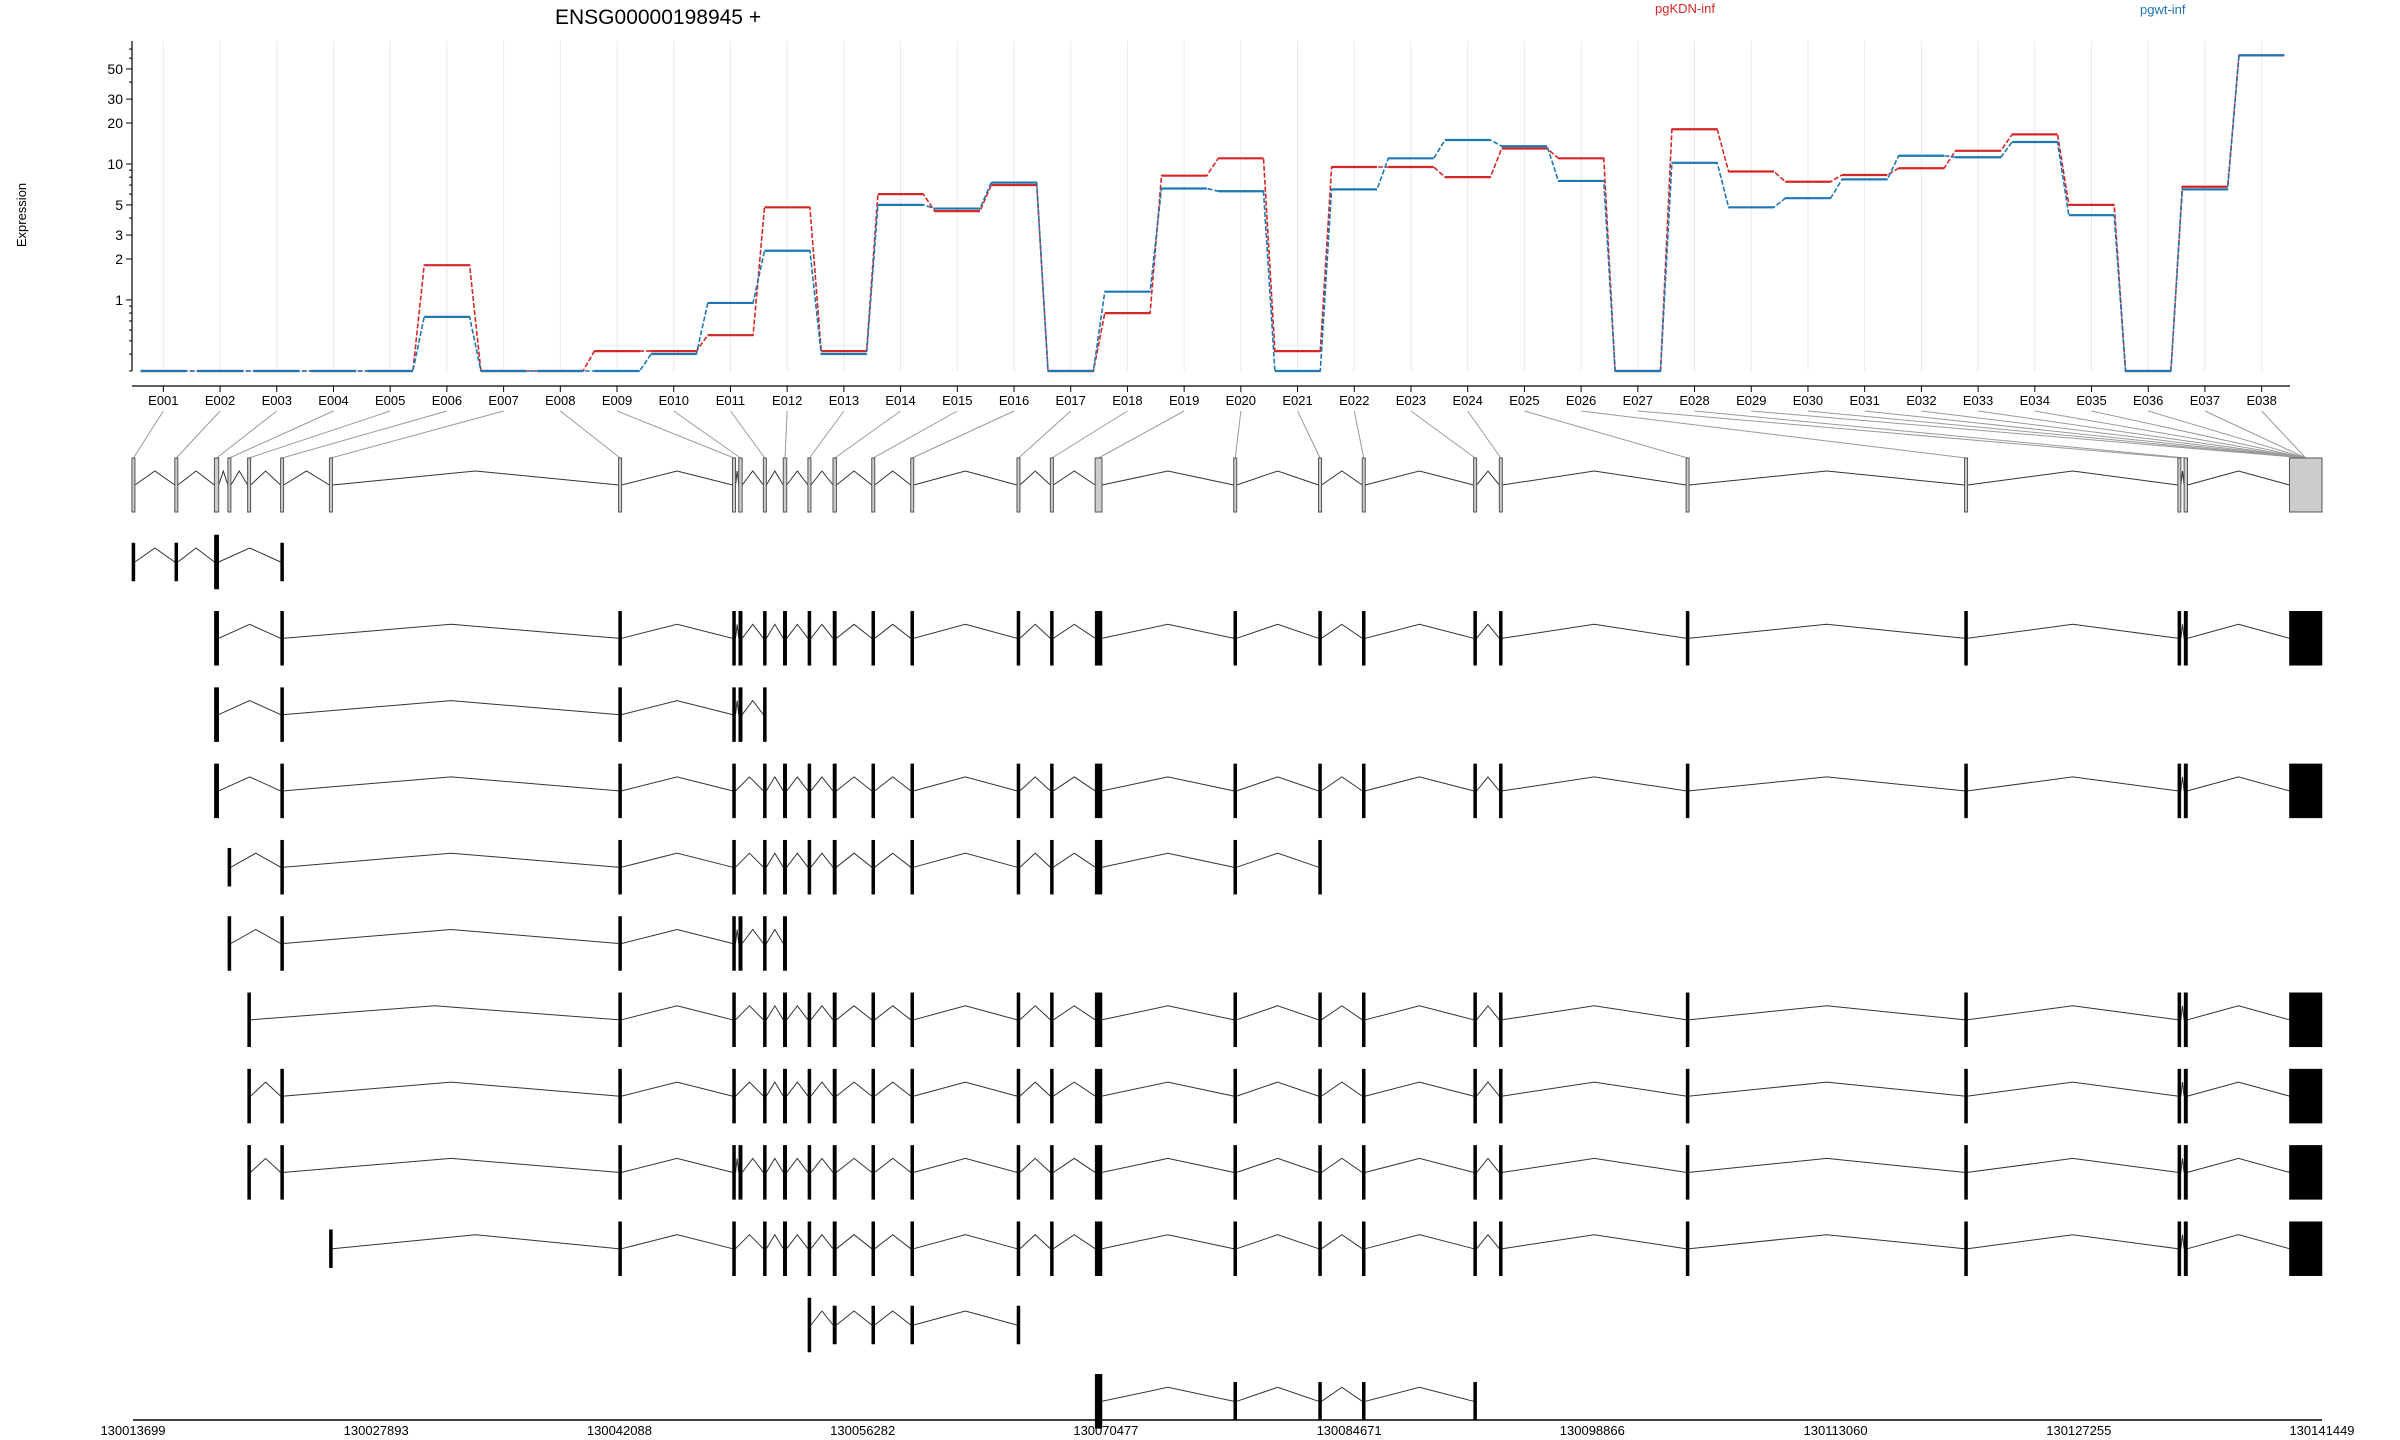 The image size is (2400, 1440). I want to click on genomic-tick-label-130127255: 130127255, so click(2078, 1430).